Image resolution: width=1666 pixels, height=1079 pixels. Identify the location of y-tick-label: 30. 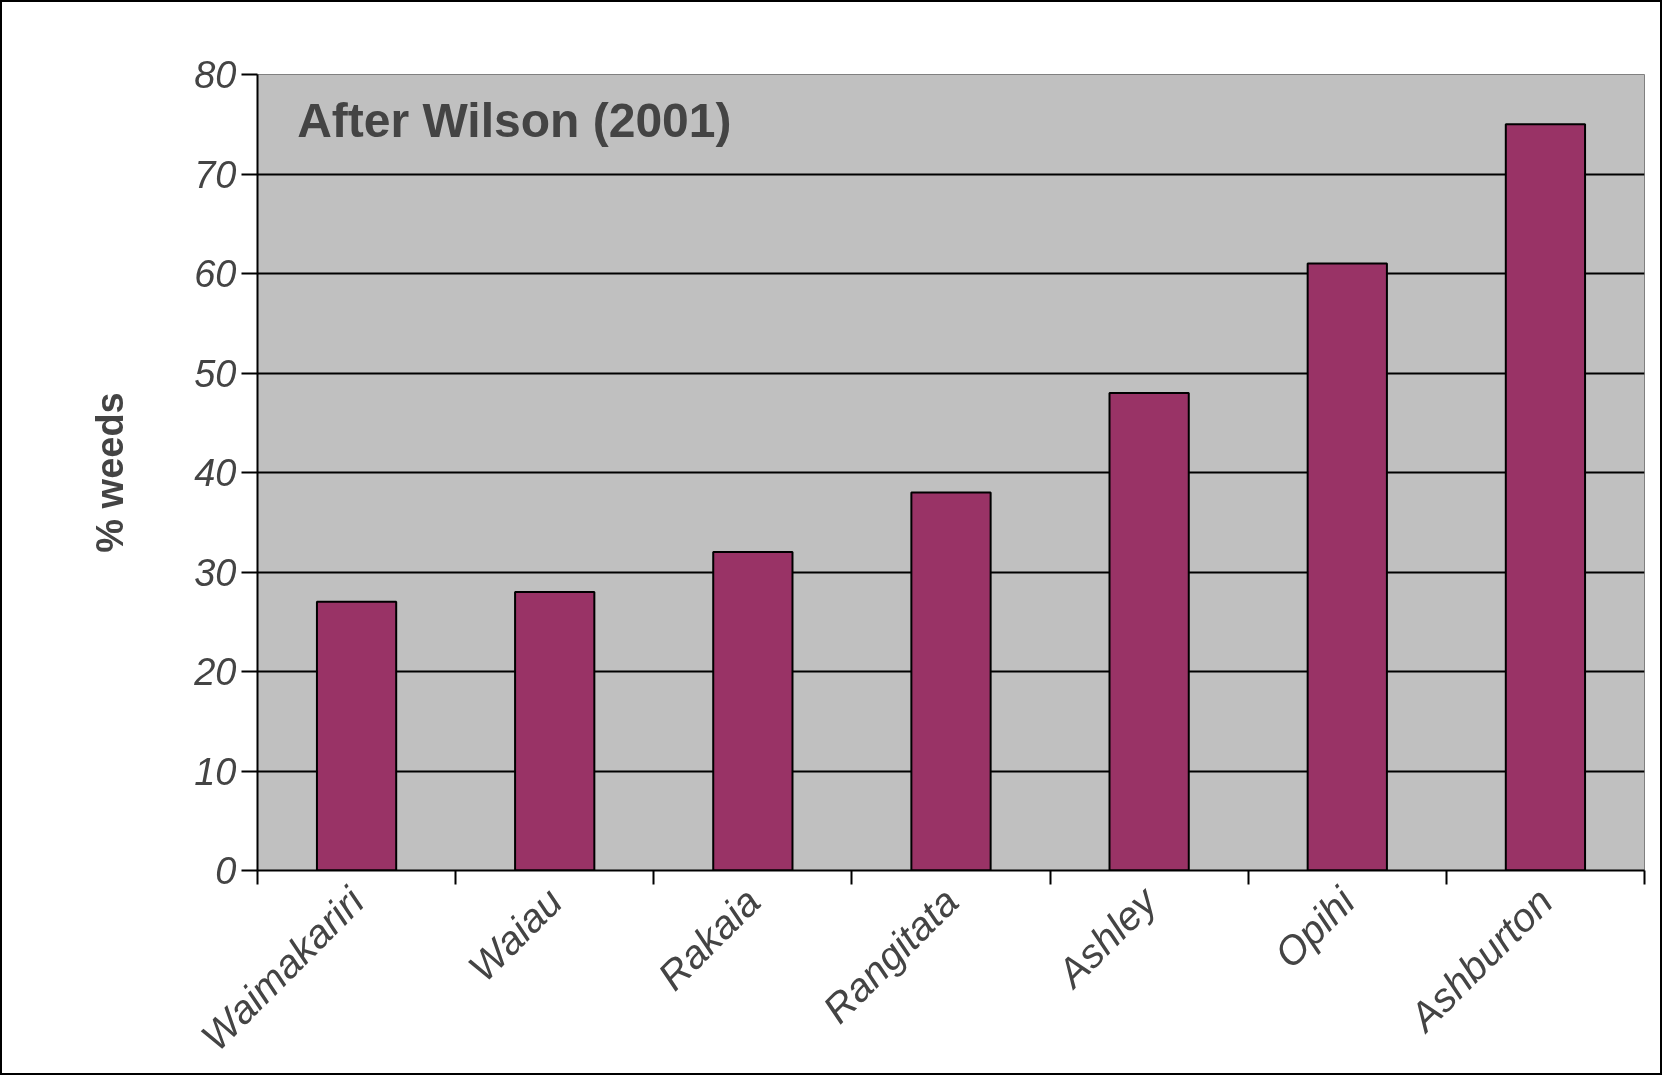
(215, 572).